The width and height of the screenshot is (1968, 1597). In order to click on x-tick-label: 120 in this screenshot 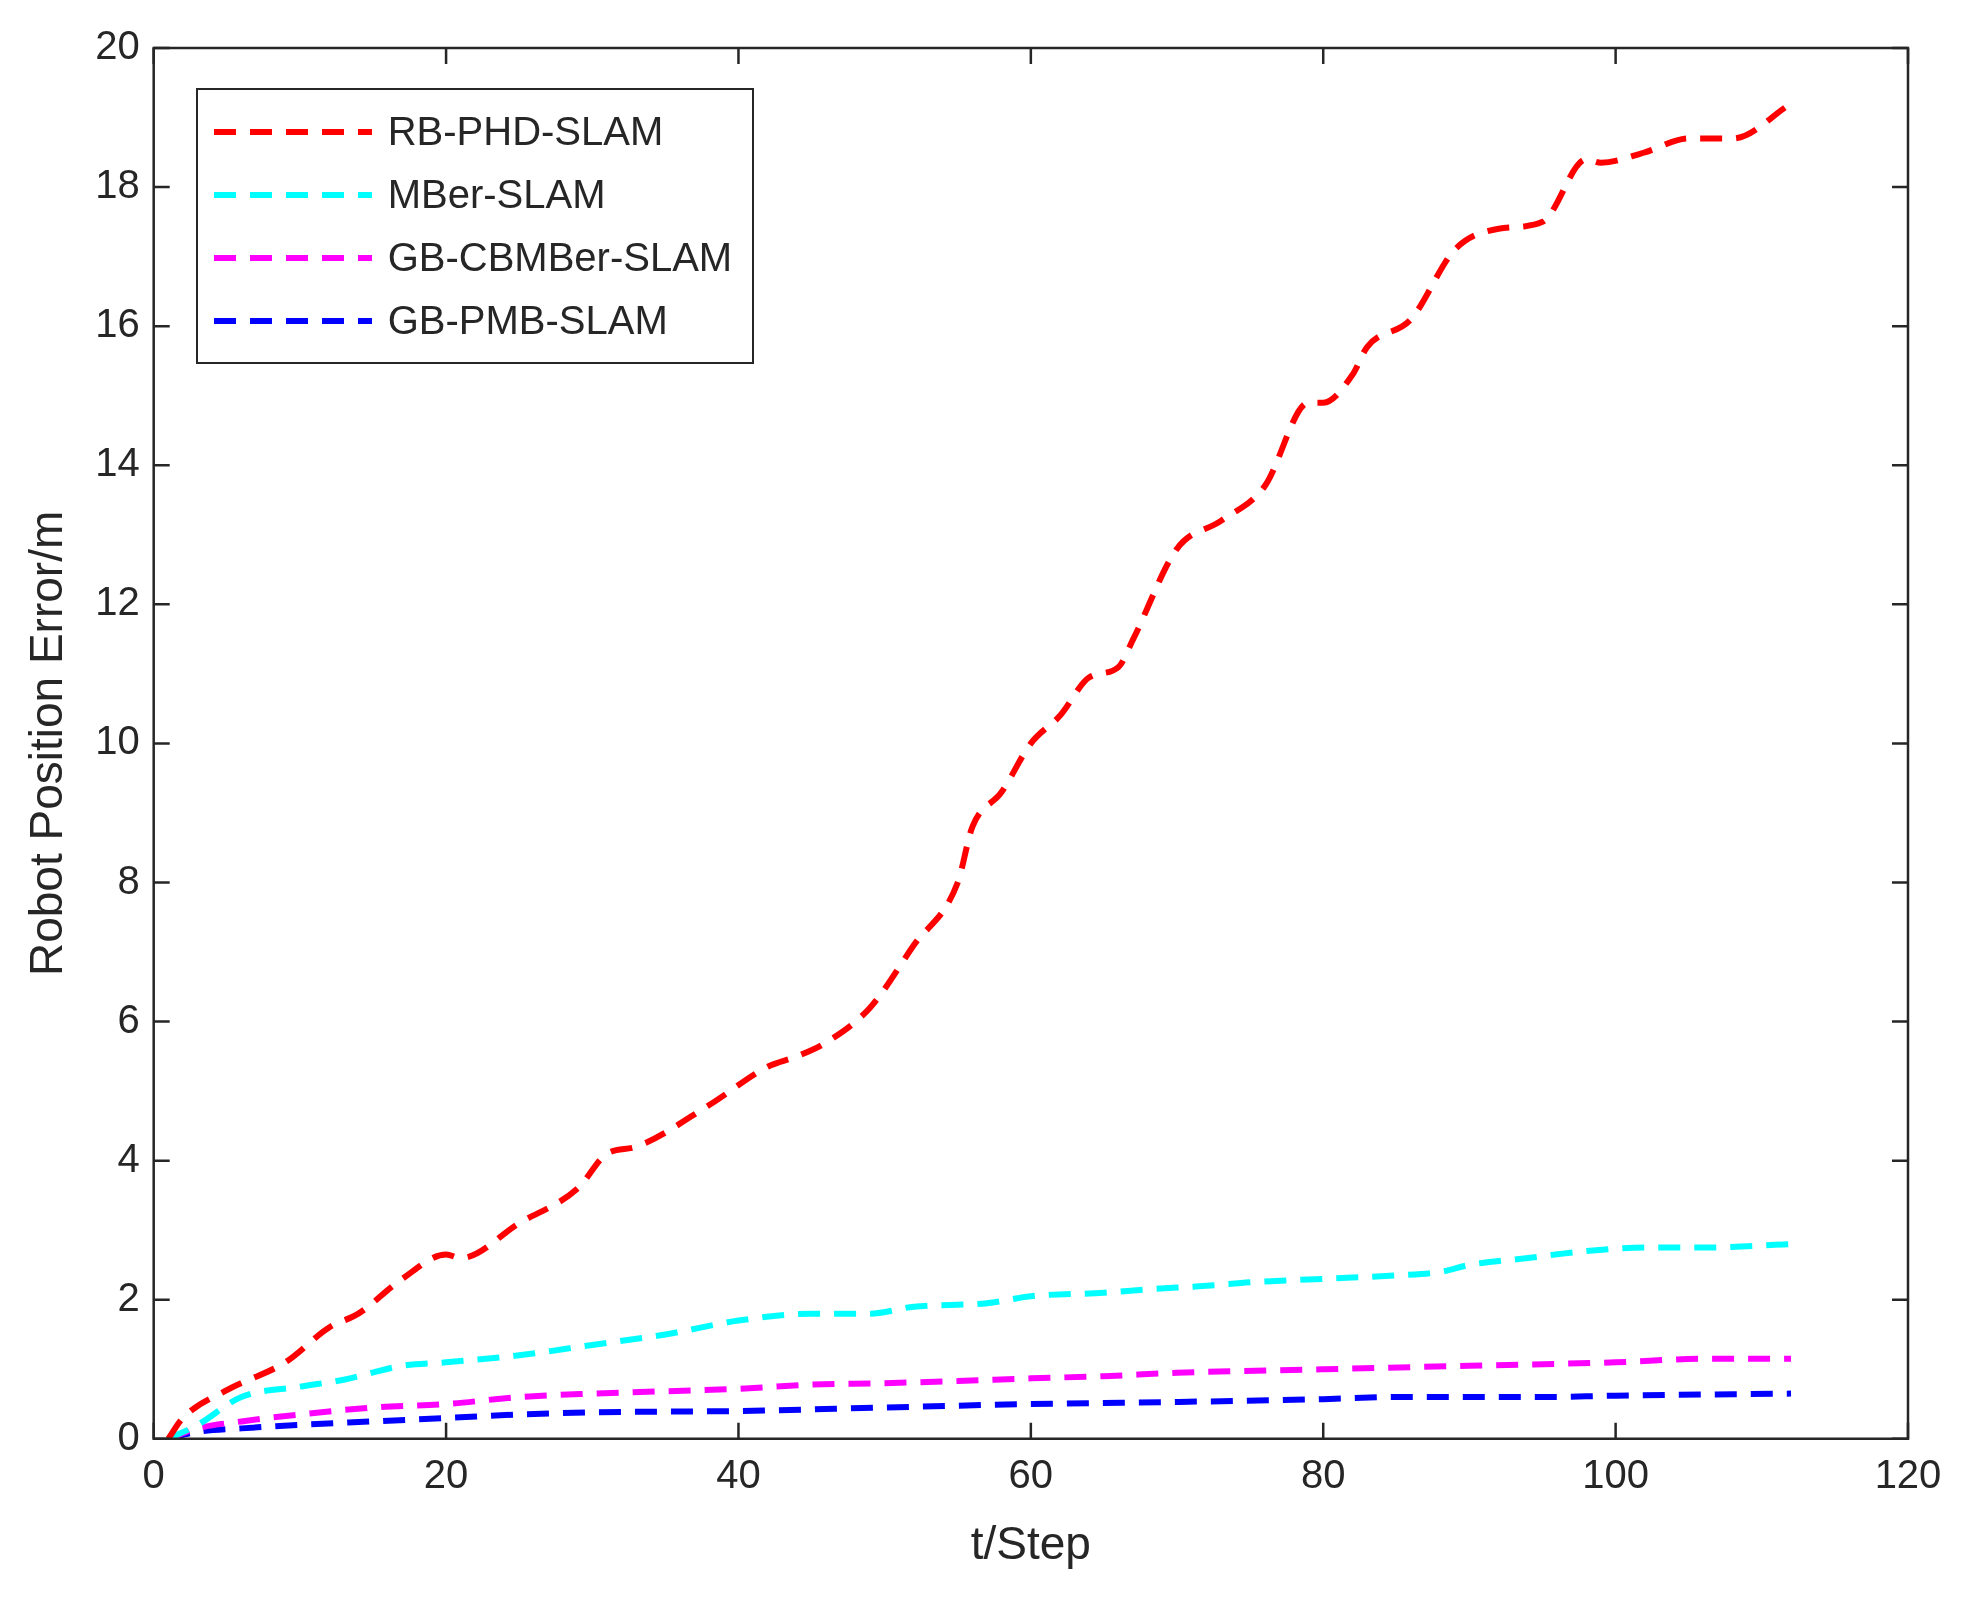, I will do `click(1908, 1473)`.